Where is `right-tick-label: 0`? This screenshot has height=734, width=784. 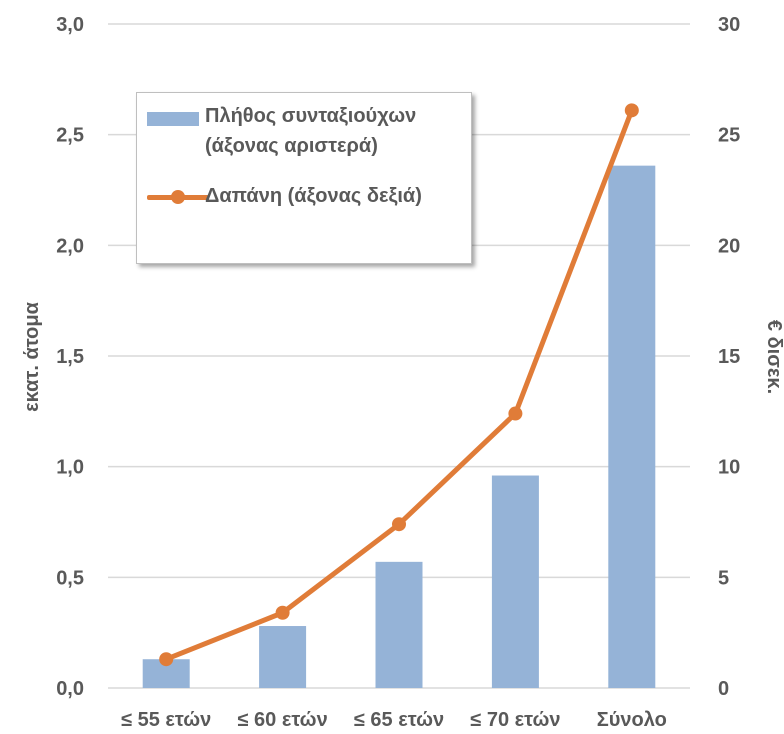
right-tick-label: 0 is located at coordinates (723, 689).